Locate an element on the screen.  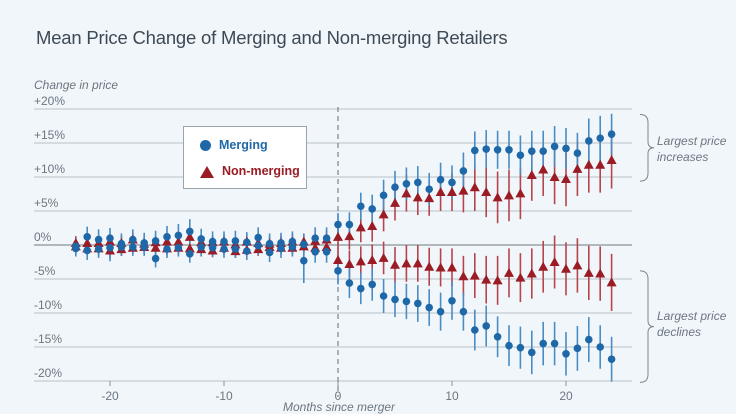
legend-label-nonmerging: Non-merging is located at coordinates (261, 171).